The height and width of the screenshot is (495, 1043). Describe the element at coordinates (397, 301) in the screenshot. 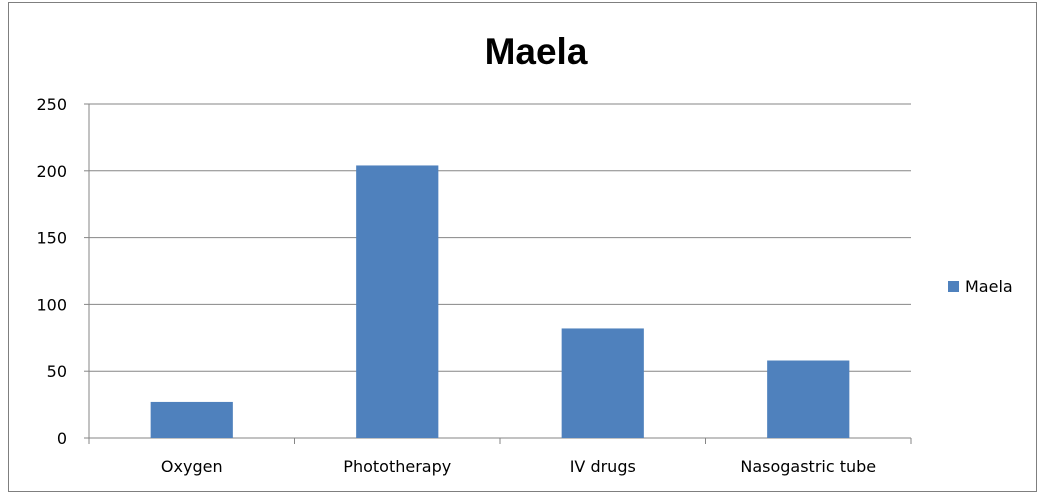

I see `bar-phototherapy` at that location.